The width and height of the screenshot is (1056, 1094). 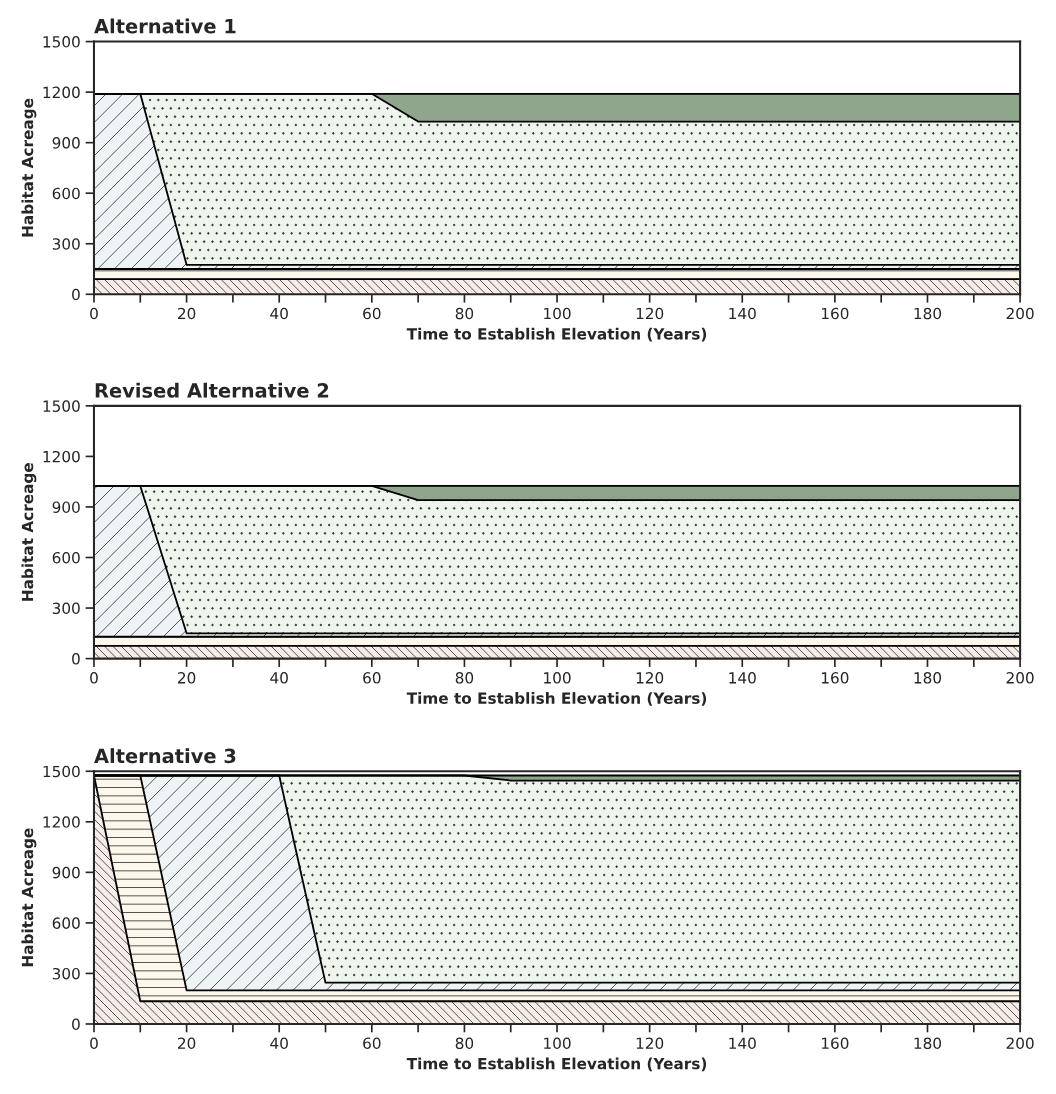 I want to click on chart-title: Alternative 1, so click(x=165, y=26).